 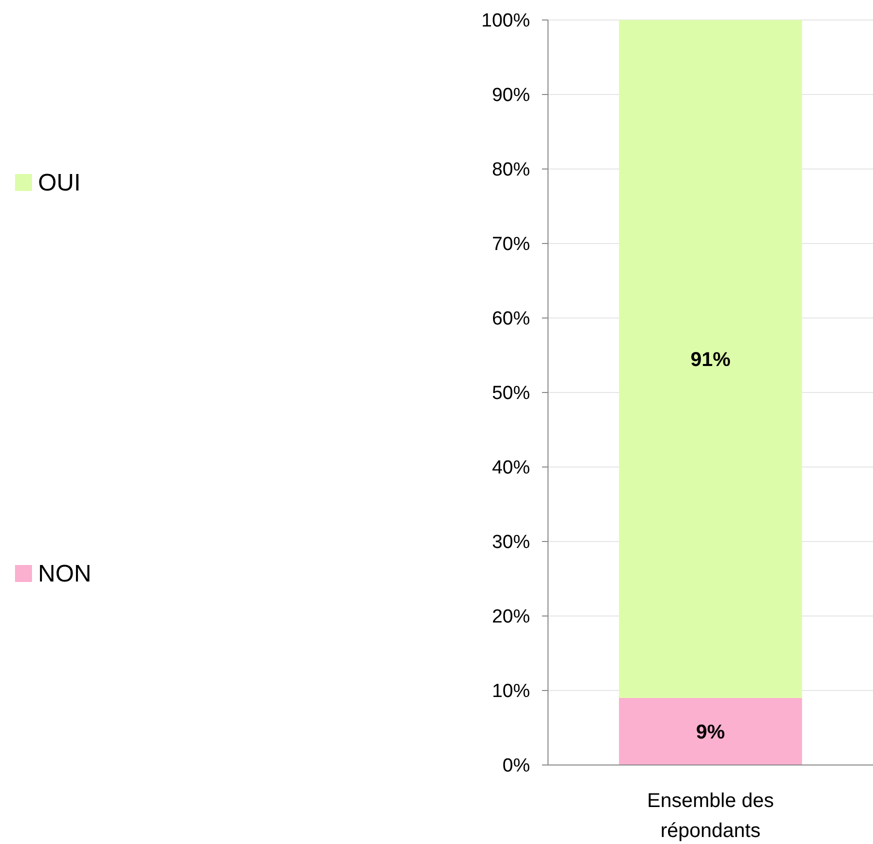 What do you see at coordinates (511, 95) in the screenshot?
I see `y-tick-label: 90%` at bounding box center [511, 95].